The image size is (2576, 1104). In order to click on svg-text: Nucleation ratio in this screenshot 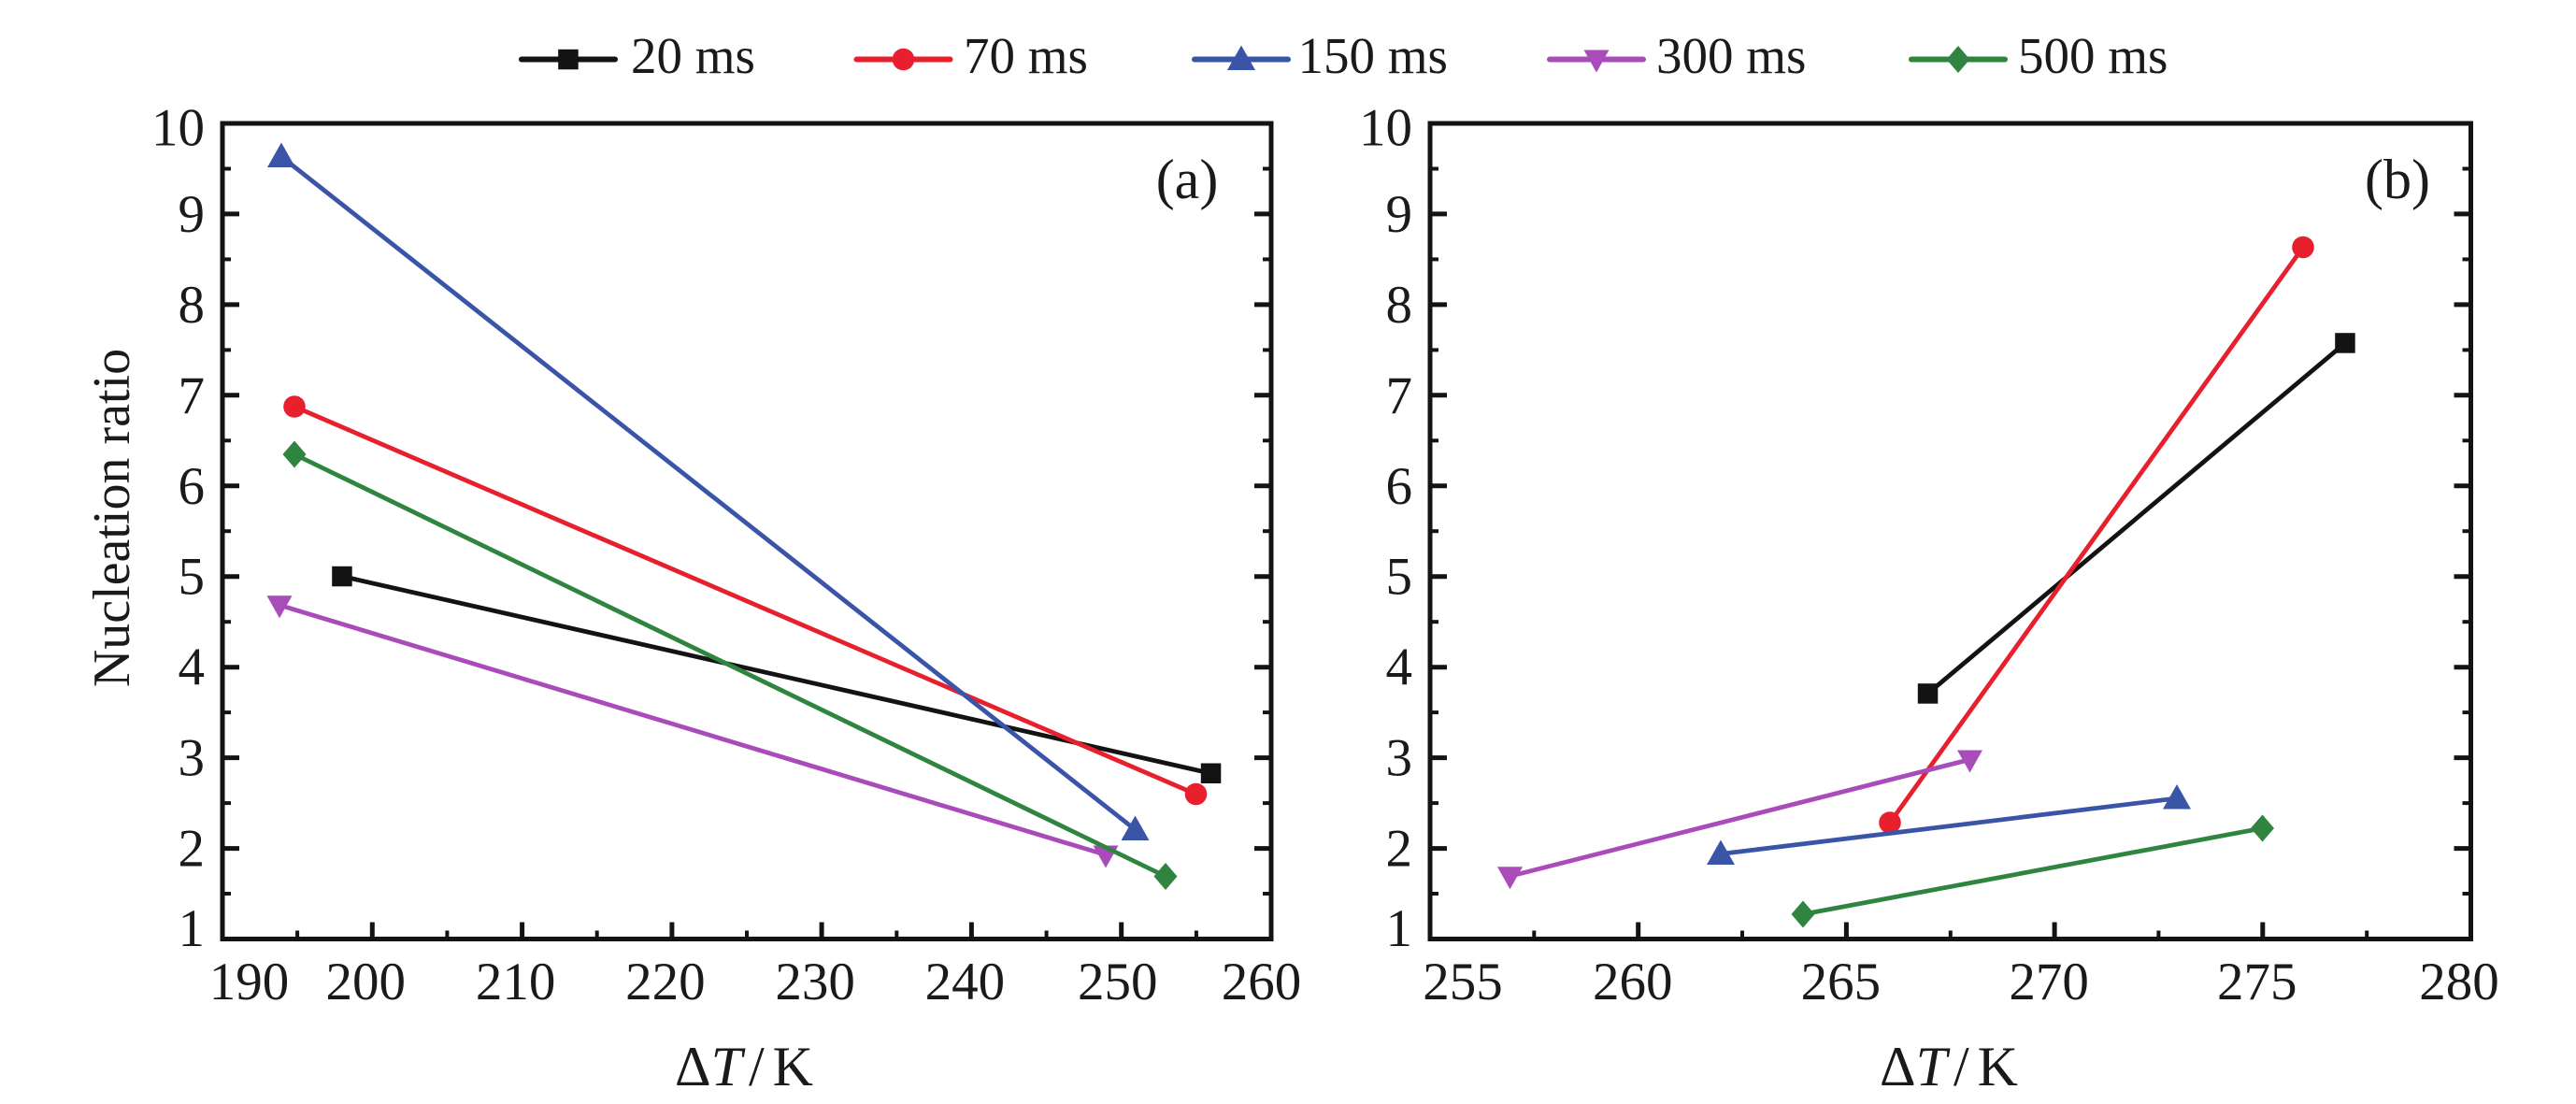, I will do `click(112, 518)`.